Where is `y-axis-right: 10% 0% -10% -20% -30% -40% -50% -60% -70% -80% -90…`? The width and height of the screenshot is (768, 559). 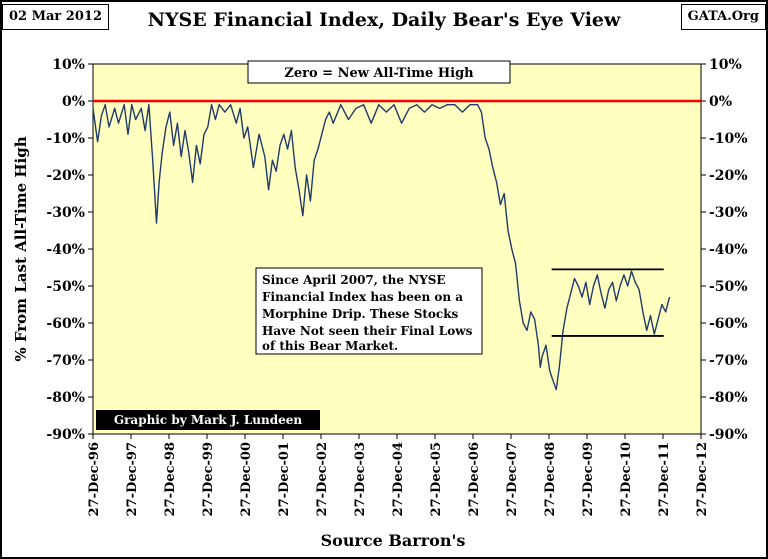 y-axis-right: 10% 0% -10% -20% -30% -40% -50% -60% -70% -80% -90… is located at coordinates (724, 250).